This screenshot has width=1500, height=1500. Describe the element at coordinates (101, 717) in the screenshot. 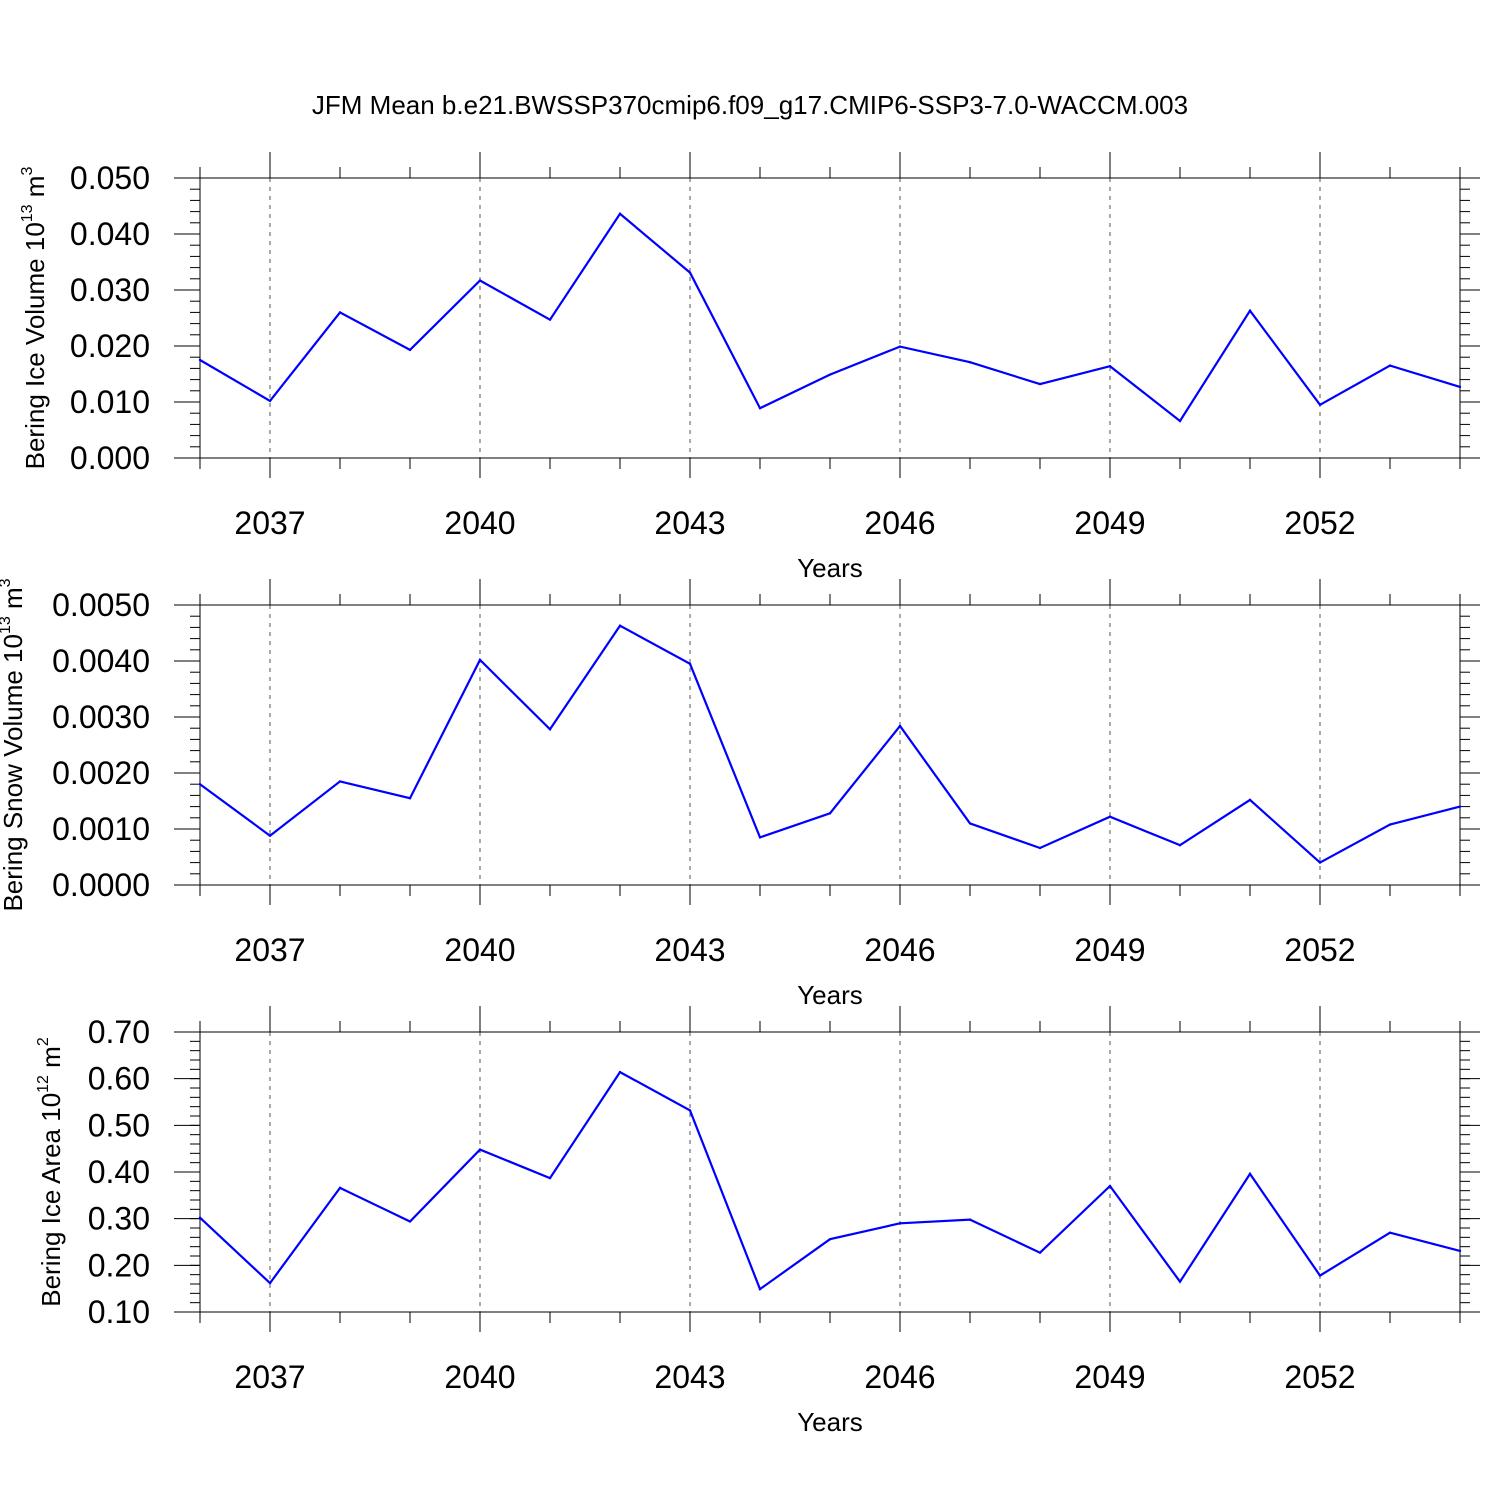

I see `y-tick-label: 0.0030` at that location.